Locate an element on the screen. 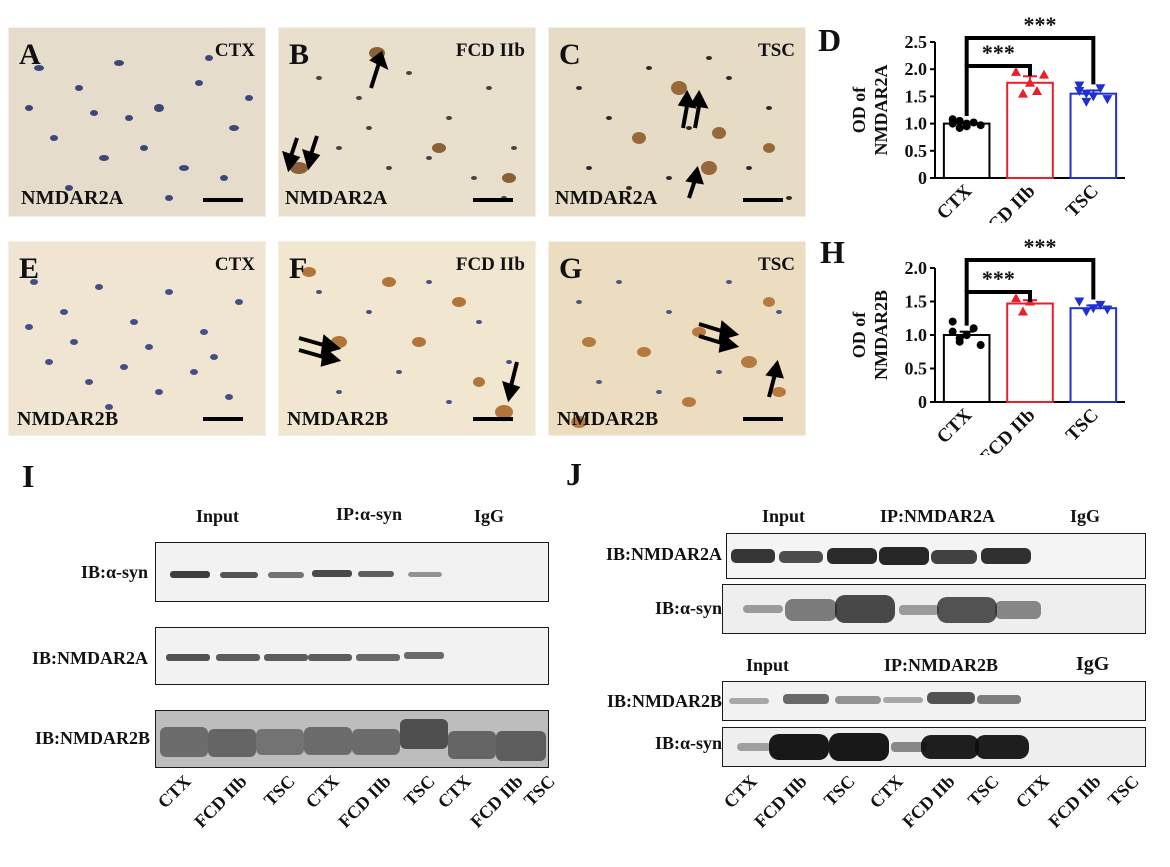 The height and width of the screenshot is (867, 1170). blot-i-band-nmdar2a is located at coordinates (352, 656).